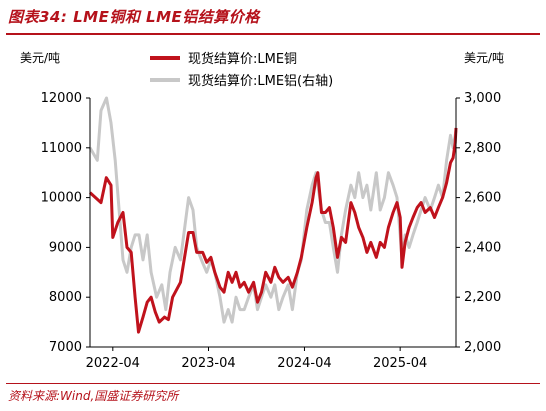 The height and width of the screenshot is (411, 546). What do you see at coordinates (482, 247) in the screenshot?
I see `y-right-tick-label: 2,400` at bounding box center [482, 247].